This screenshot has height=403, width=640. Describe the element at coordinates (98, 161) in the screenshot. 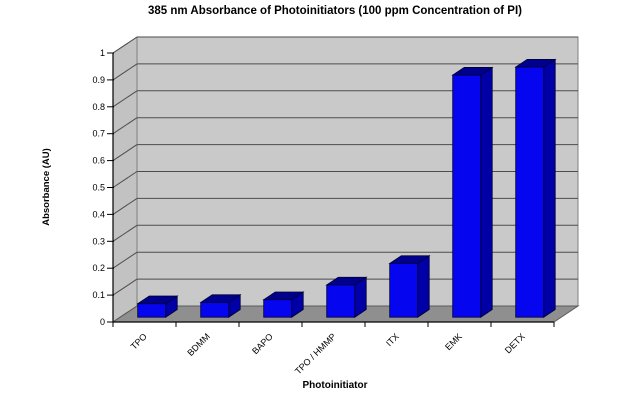

I see `y-tick-label: 0.6` at that location.